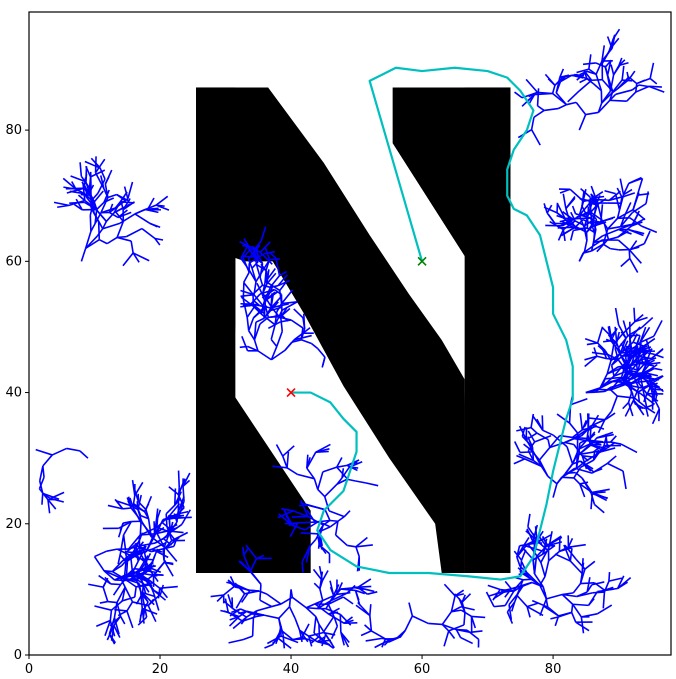  What do you see at coordinates (13, 524) in the screenshot?
I see `y-tick-label: 20` at bounding box center [13, 524].